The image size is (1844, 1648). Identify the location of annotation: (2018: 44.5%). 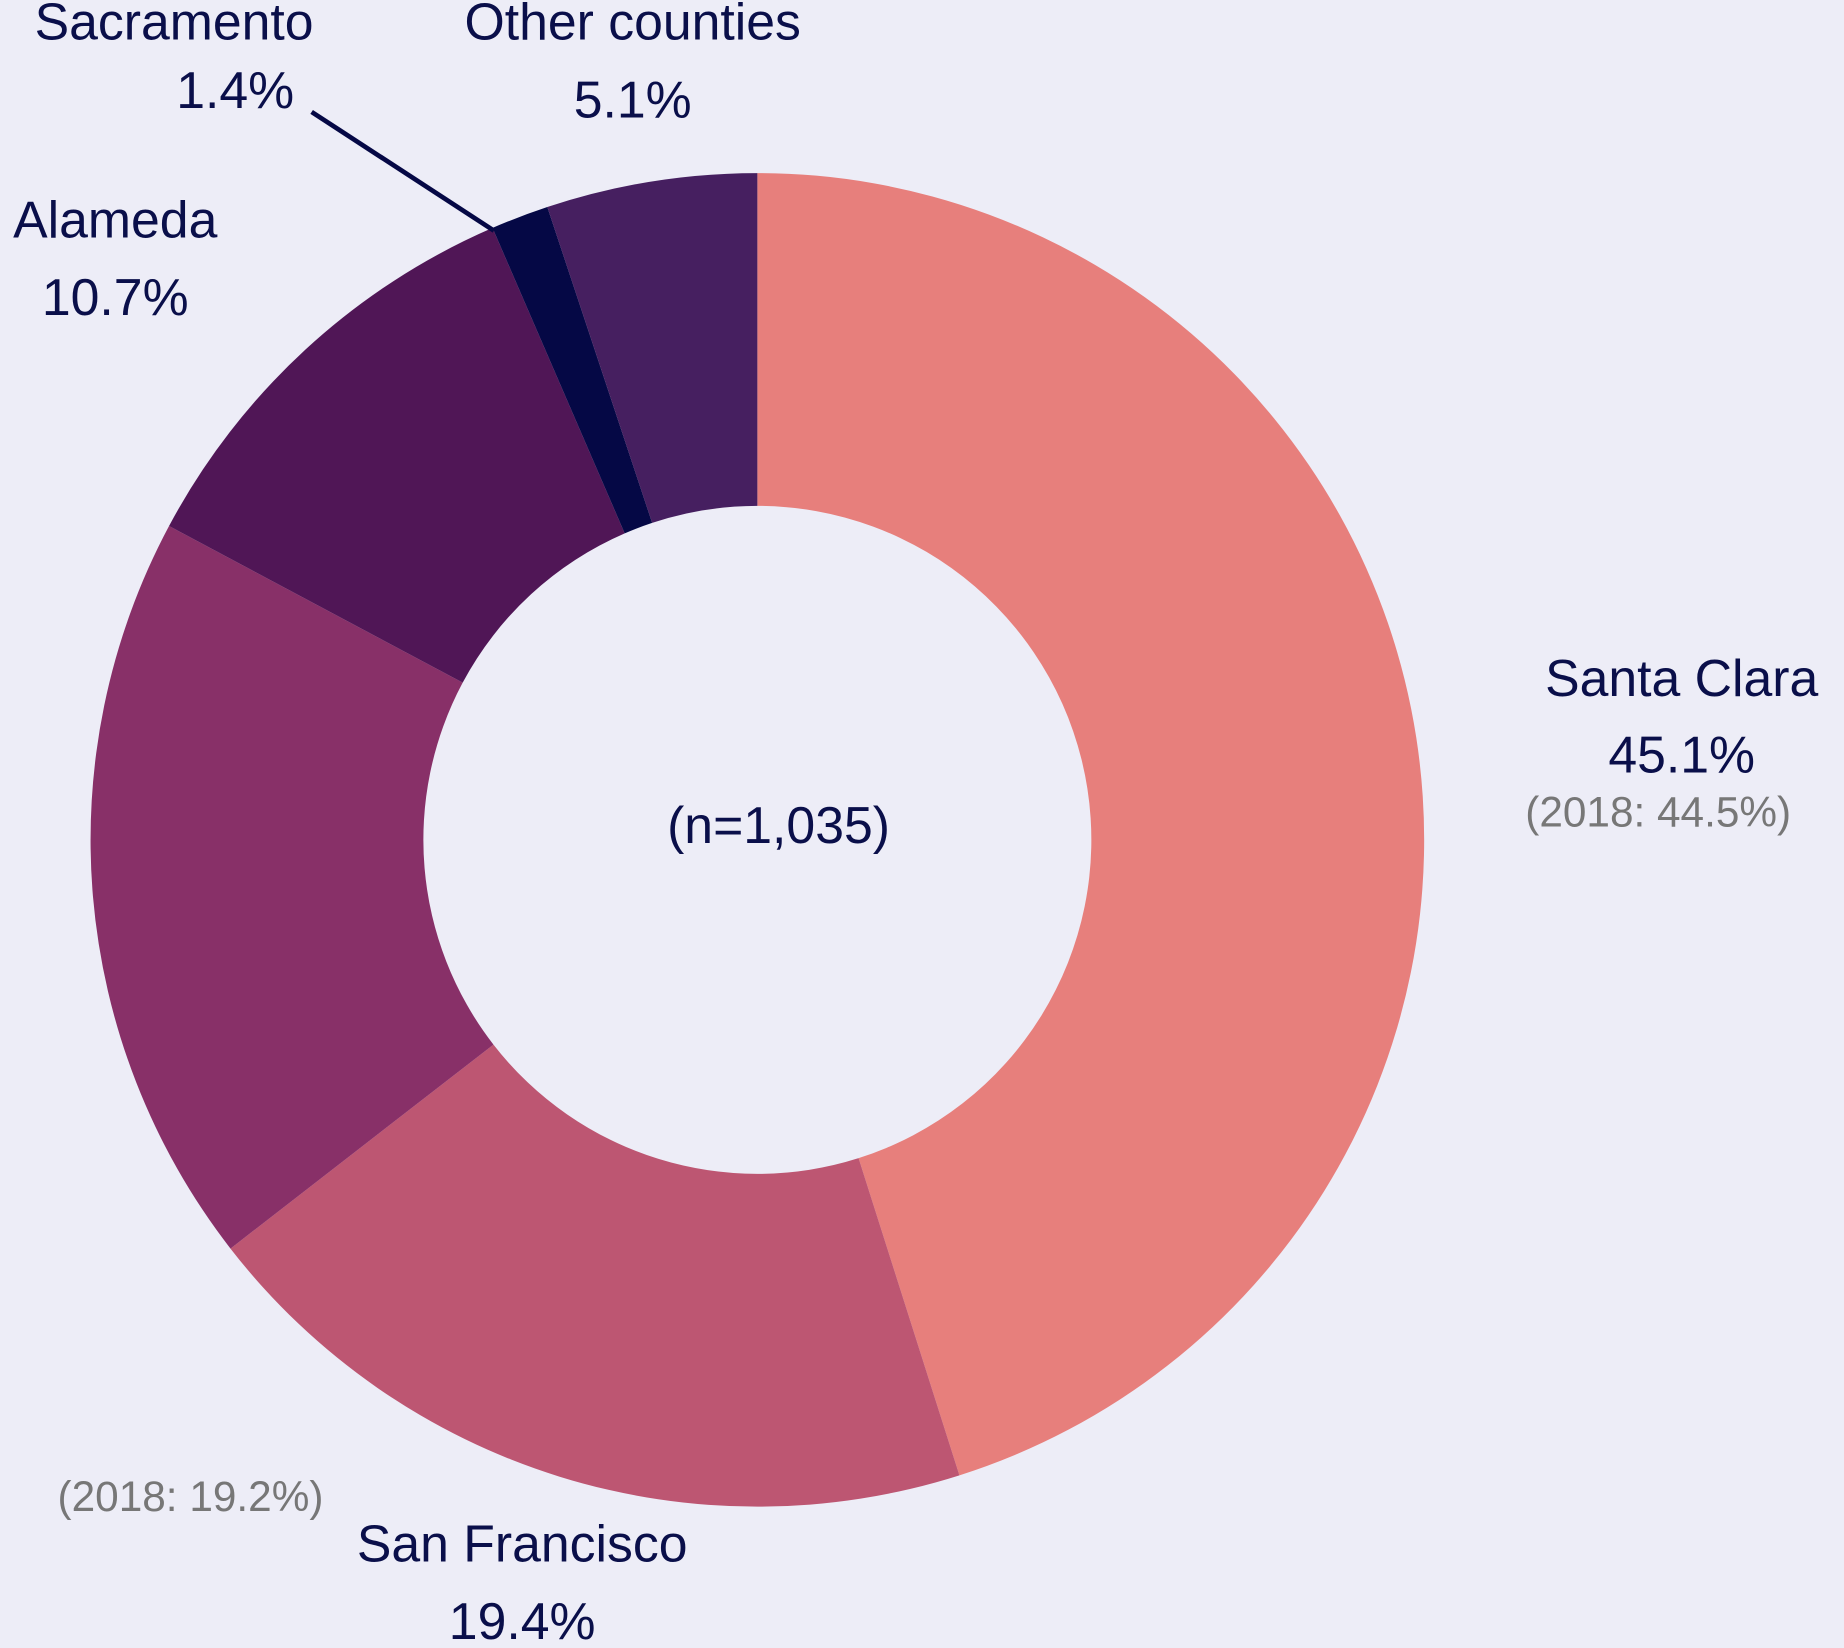
(1658, 811).